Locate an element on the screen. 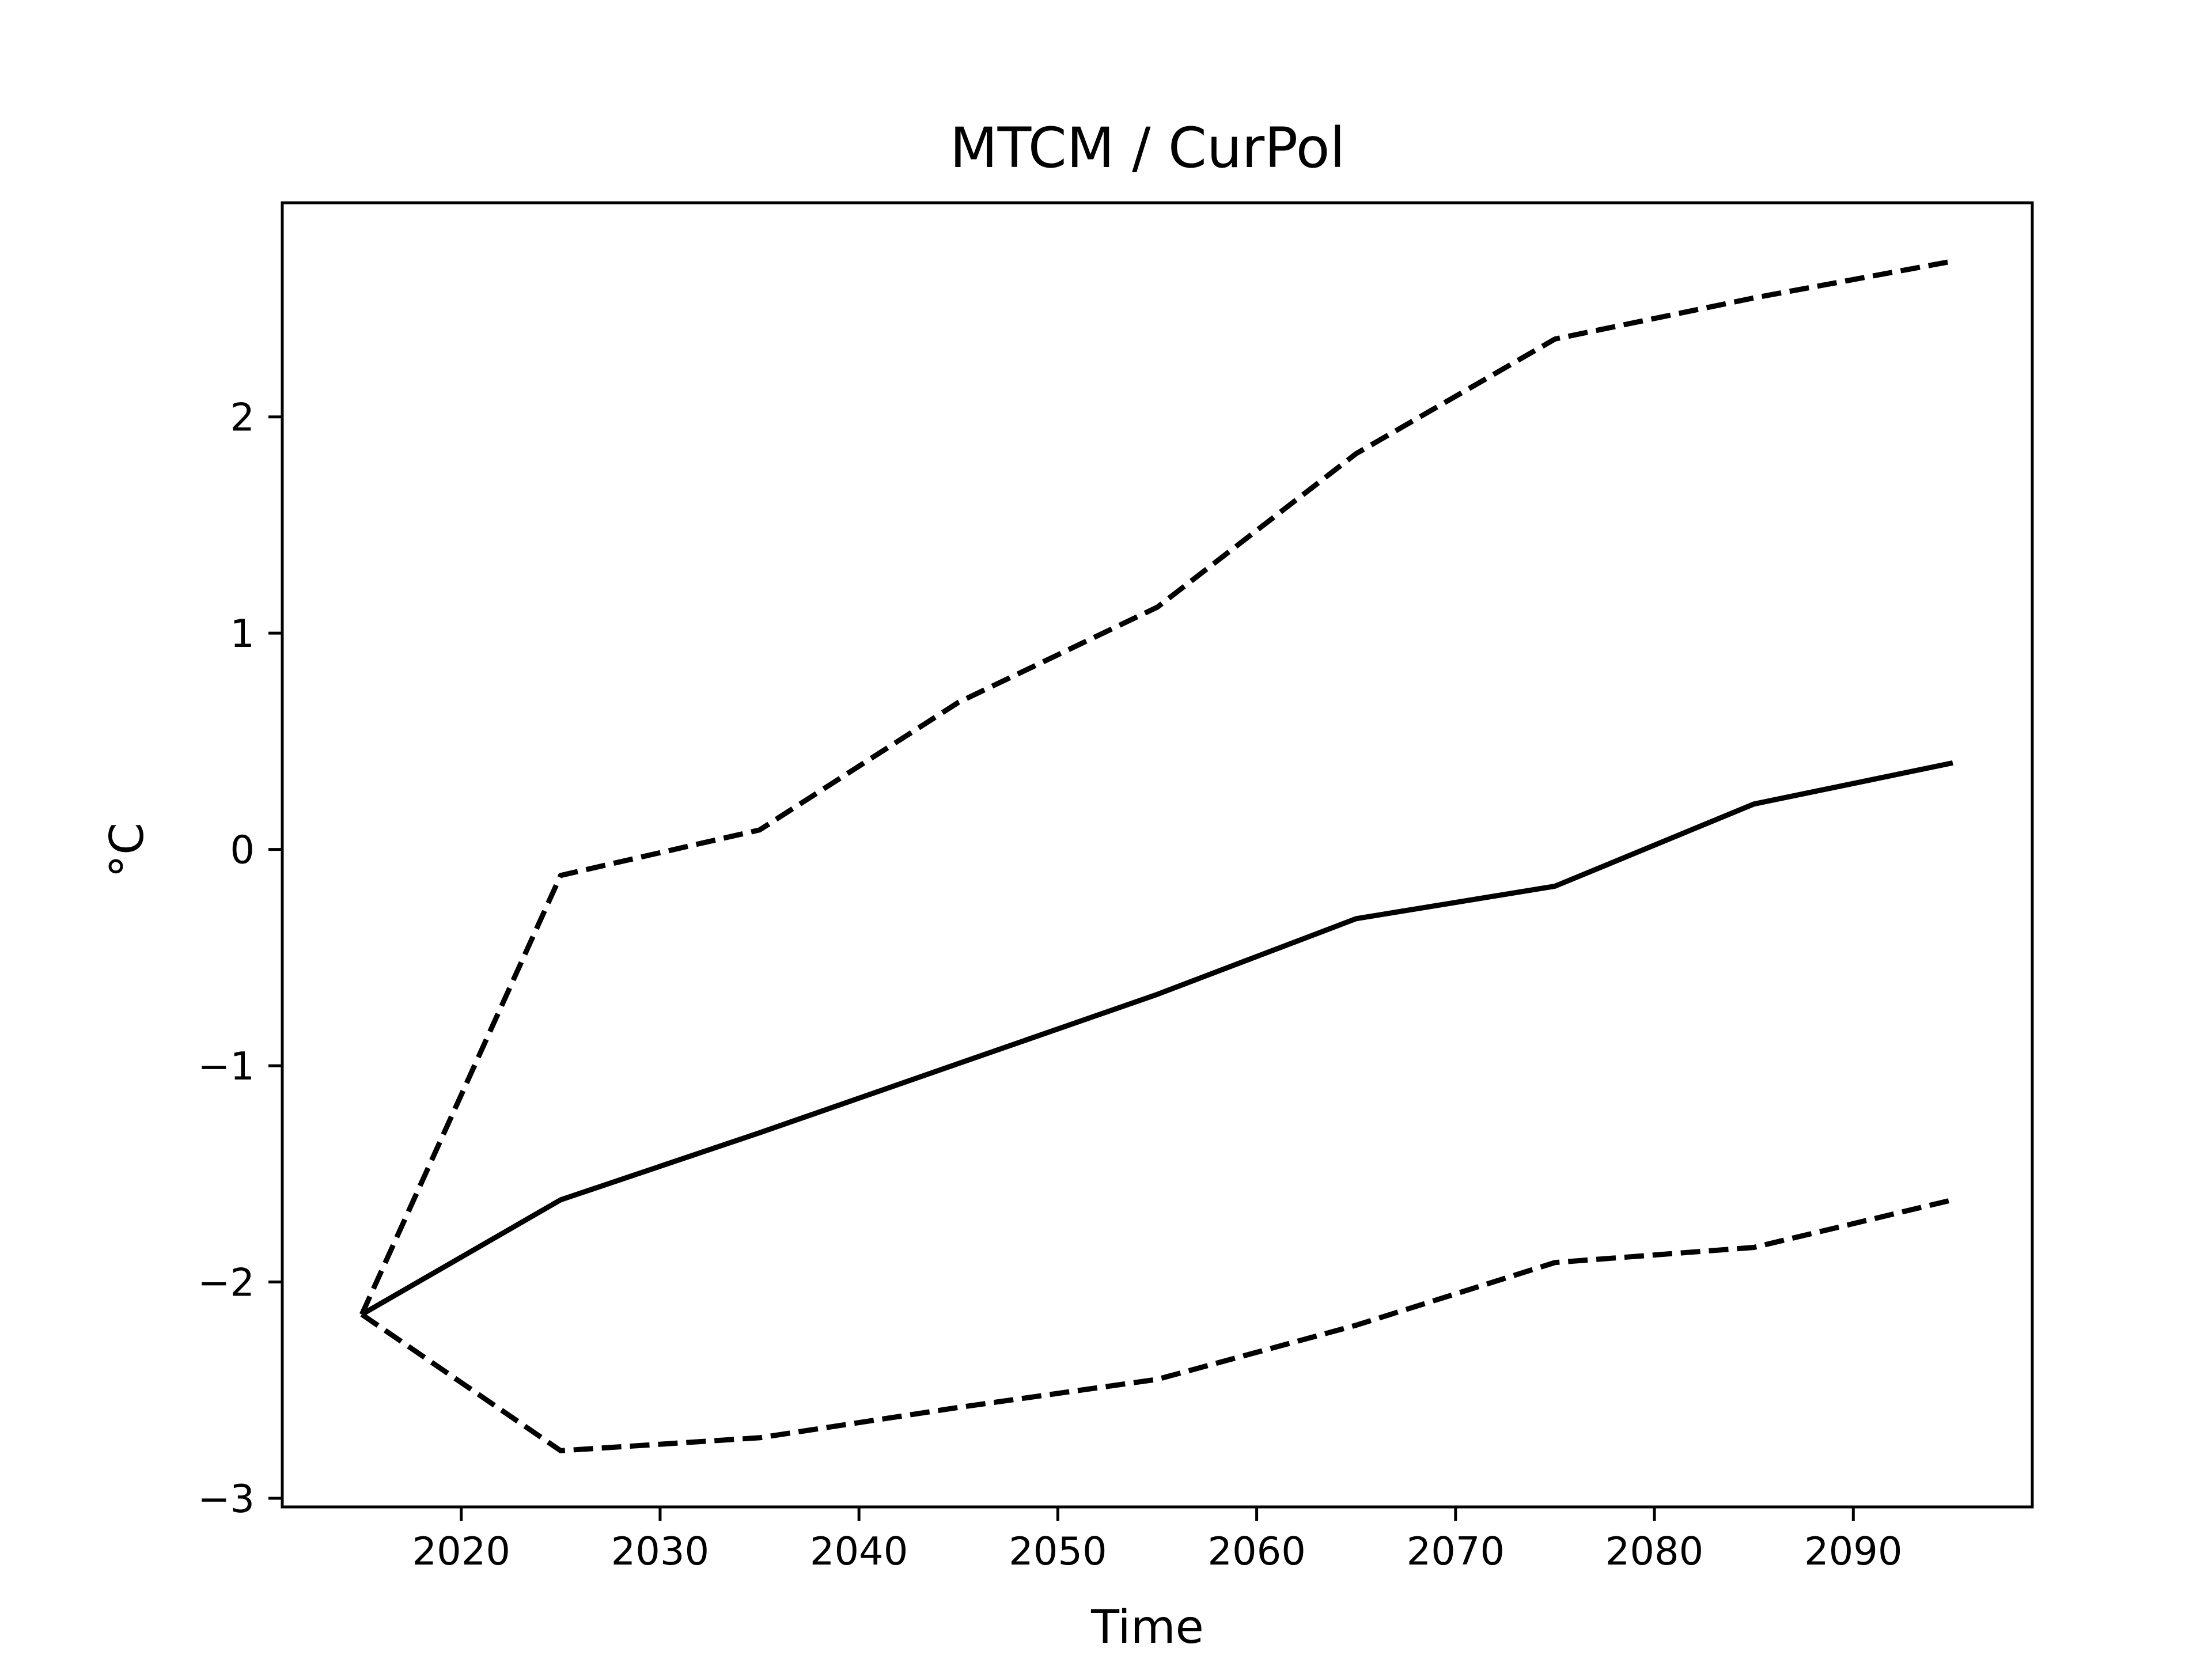 This screenshot has height=1659, width=2212. x-tick-label: 2030 is located at coordinates (660, 1551).